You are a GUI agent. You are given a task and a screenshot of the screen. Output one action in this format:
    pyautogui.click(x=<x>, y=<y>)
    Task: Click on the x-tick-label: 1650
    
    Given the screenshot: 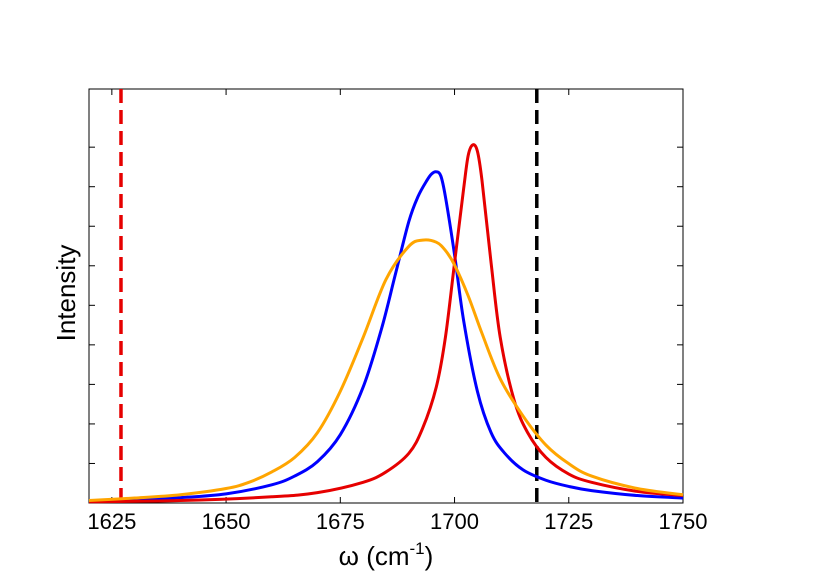 What is the action you would take?
    pyautogui.click(x=226, y=521)
    